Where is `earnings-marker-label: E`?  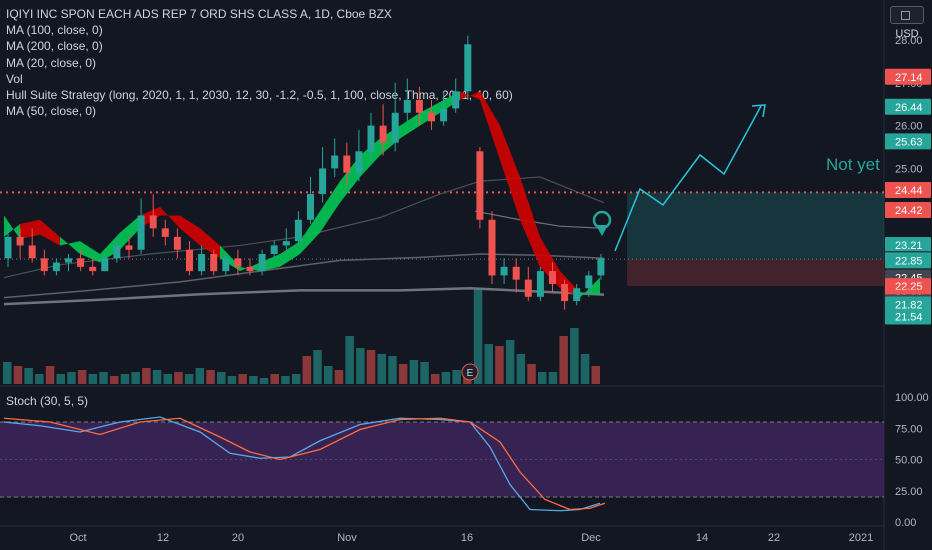 earnings-marker-label: E is located at coordinates (470, 373).